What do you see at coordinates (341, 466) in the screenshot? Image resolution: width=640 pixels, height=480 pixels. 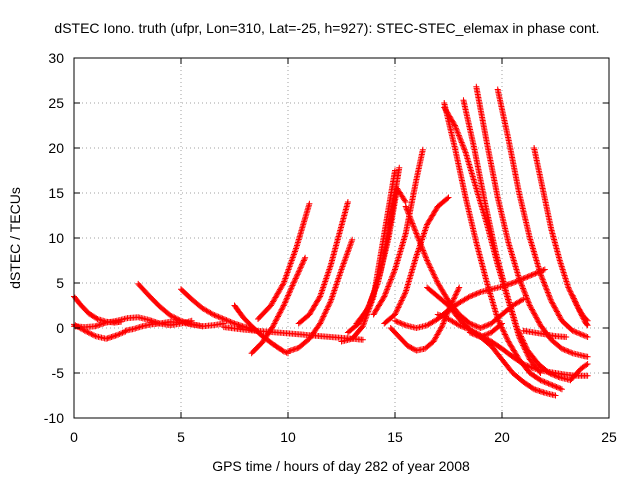 I see `x-axis-label: GPS time / hours of day 282 of year 2008` at bounding box center [341, 466].